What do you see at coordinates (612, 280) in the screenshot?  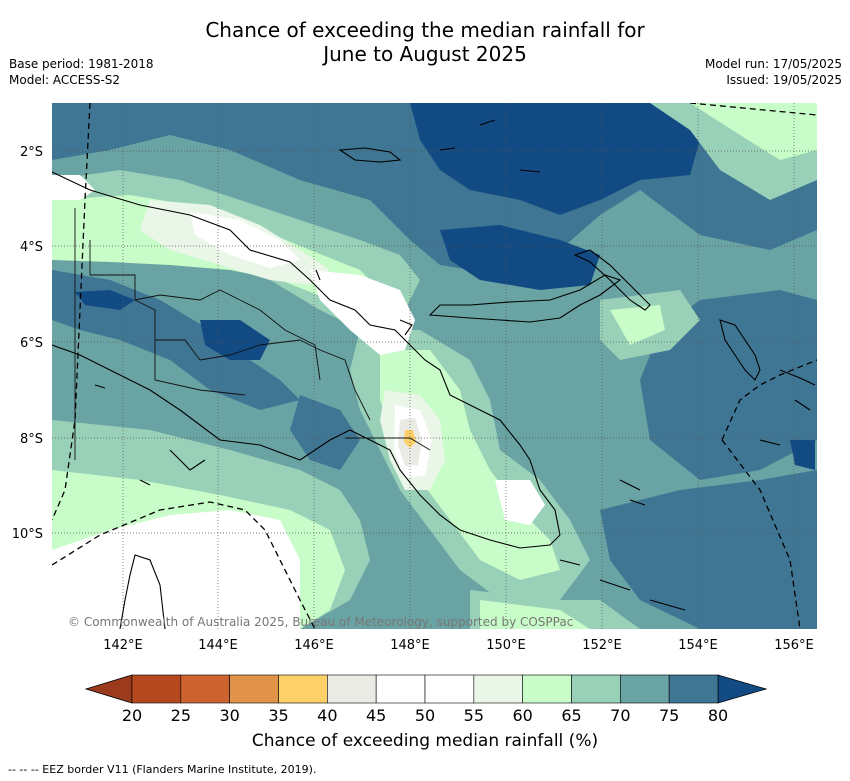 I see `new-ireland` at bounding box center [612, 280].